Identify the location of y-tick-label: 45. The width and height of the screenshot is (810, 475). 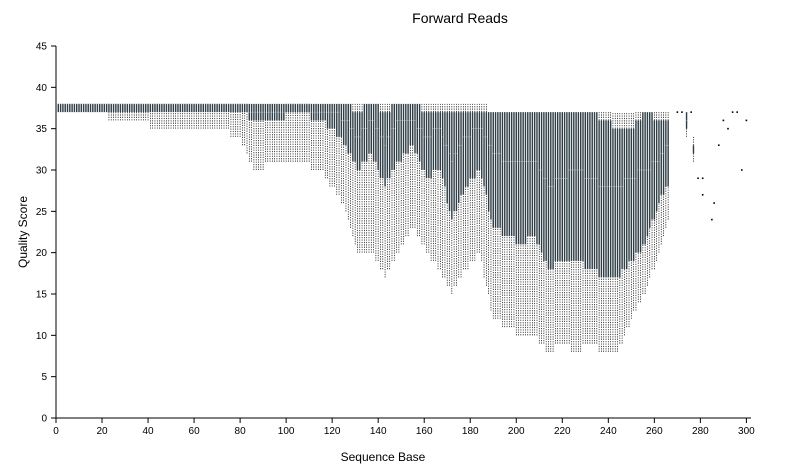
(42, 47).